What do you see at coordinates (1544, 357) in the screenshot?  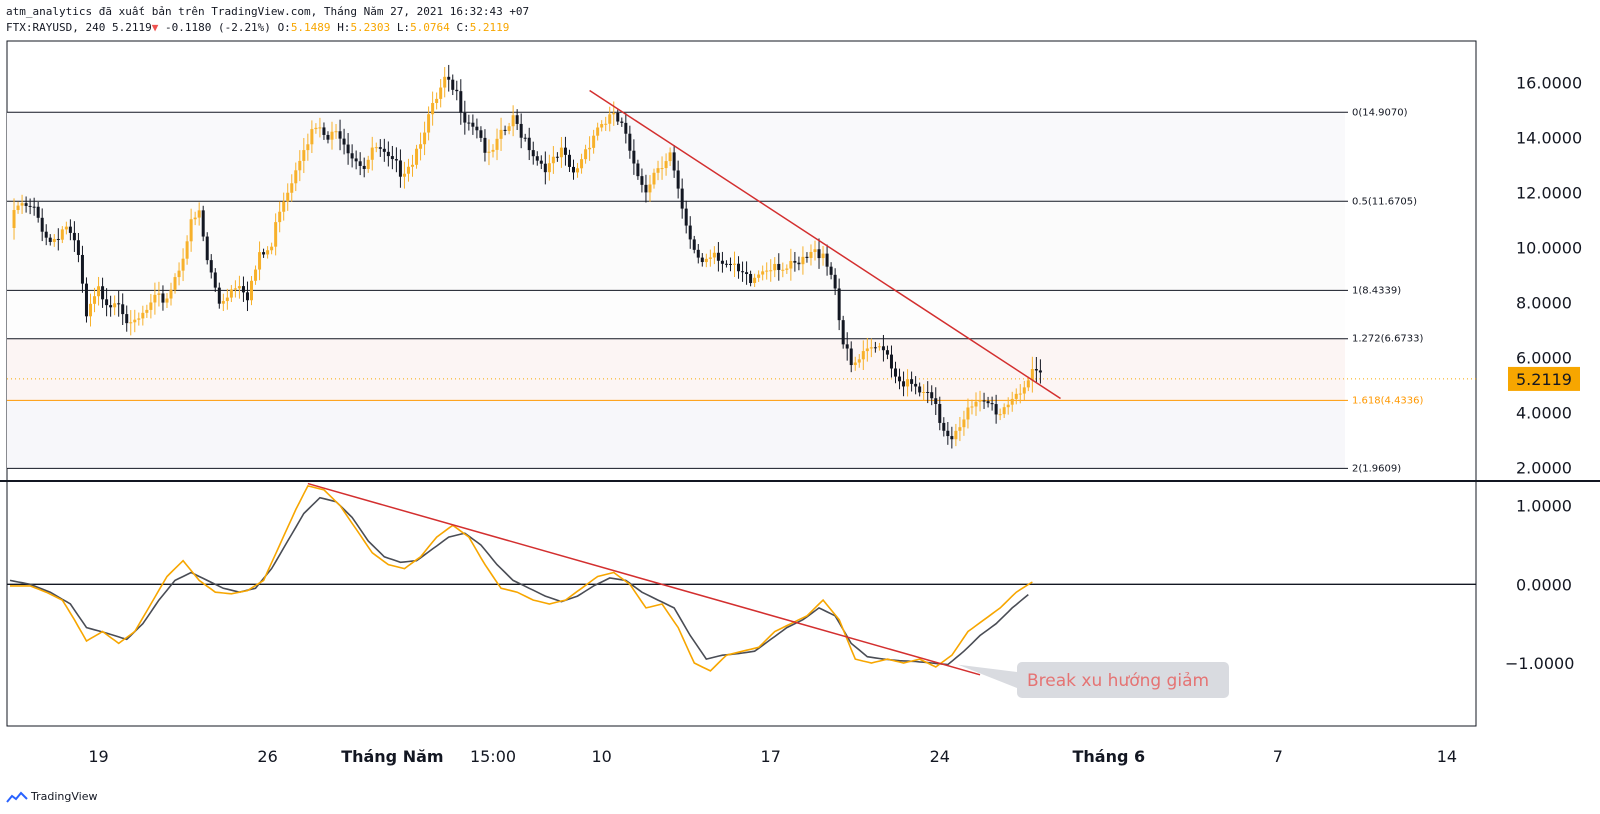 I see `price-axis-tick: 6.0000` at bounding box center [1544, 357].